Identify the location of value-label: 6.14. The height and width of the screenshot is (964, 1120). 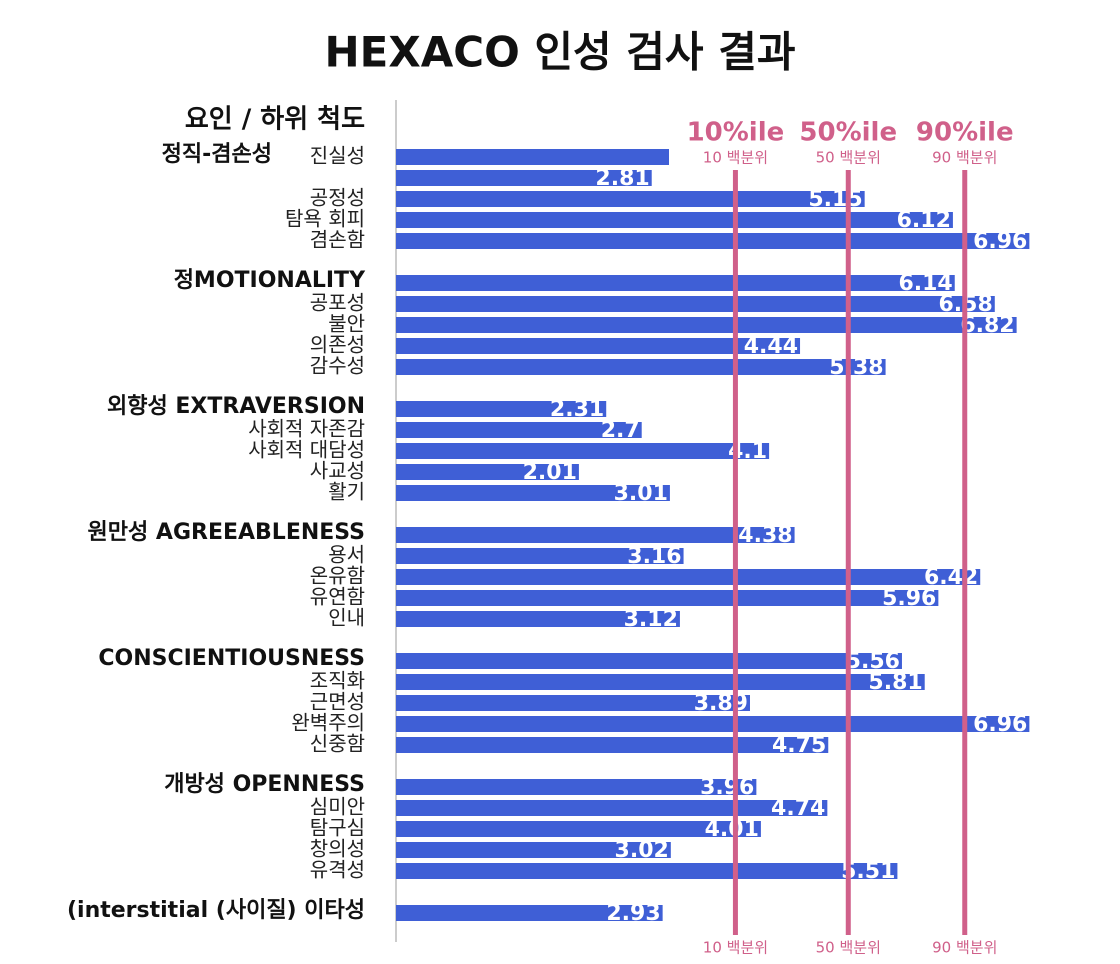
(925, 283).